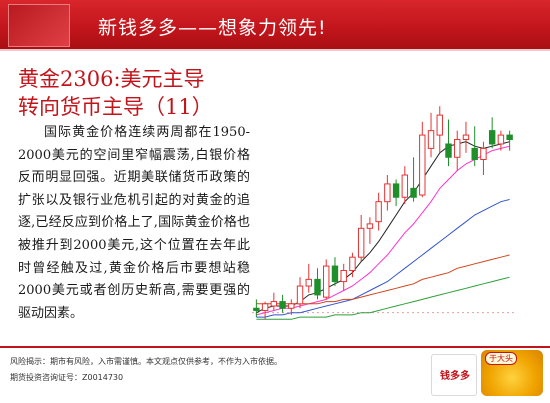 The image size is (550, 403). I want to click on header-bar: 新钱多多——想象力领先!, so click(275, 24).